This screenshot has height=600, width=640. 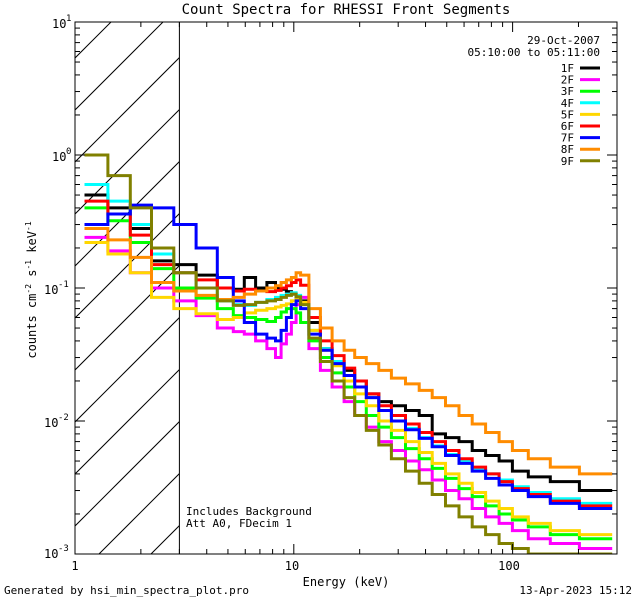 What do you see at coordinates (567, 103) in the screenshot?
I see `legend-label-4F: 4F` at bounding box center [567, 103].